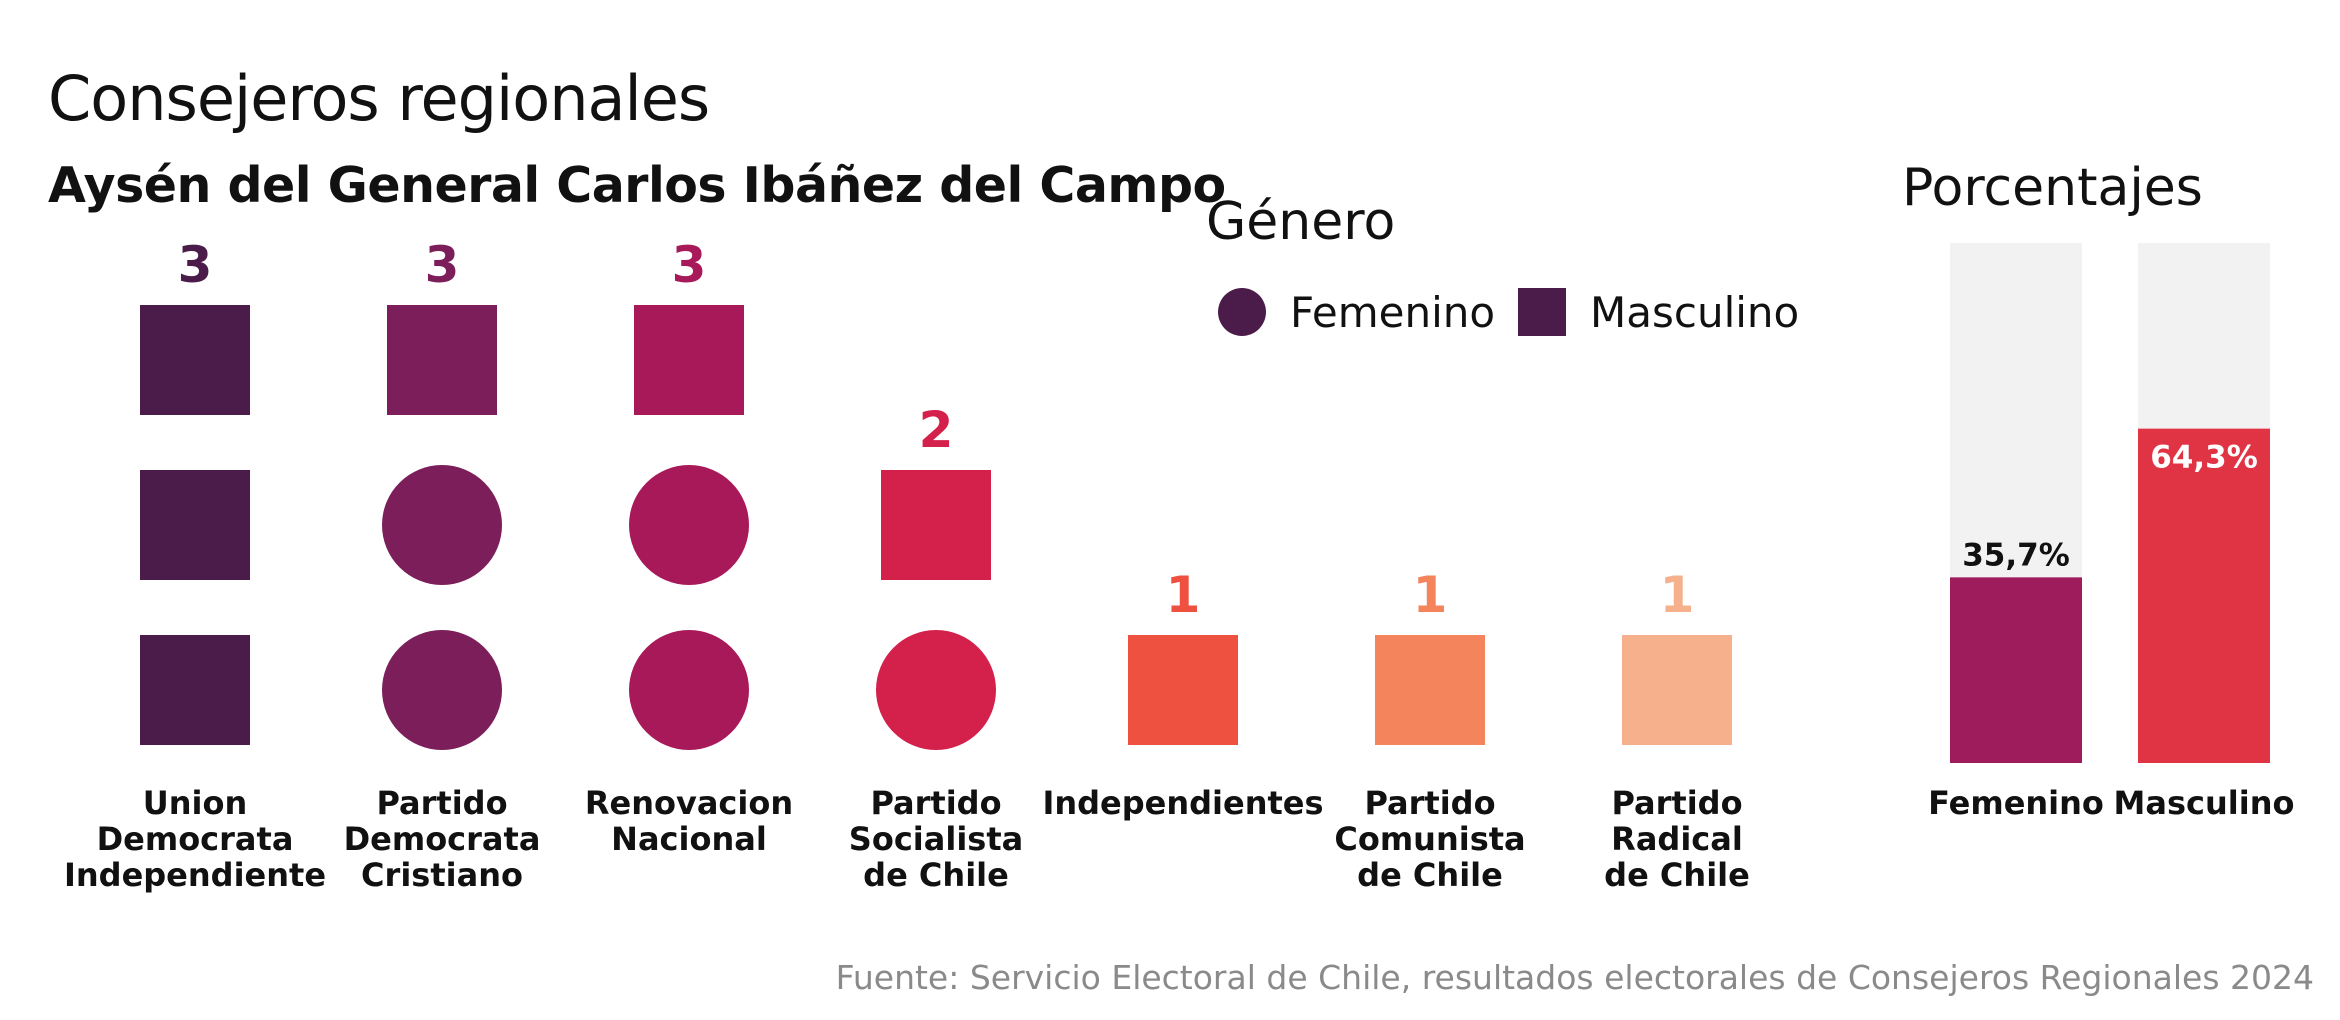 The height and width of the screenshot is (1020, 2340). I want to click on party-name-label: Union, so click(195, 803).